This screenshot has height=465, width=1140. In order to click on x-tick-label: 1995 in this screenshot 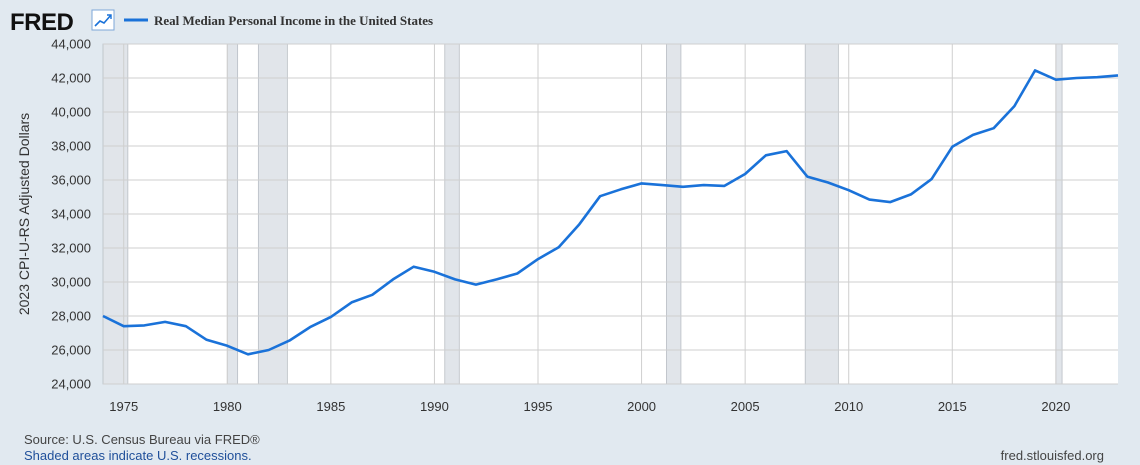, I will do `click(538, 406)`.